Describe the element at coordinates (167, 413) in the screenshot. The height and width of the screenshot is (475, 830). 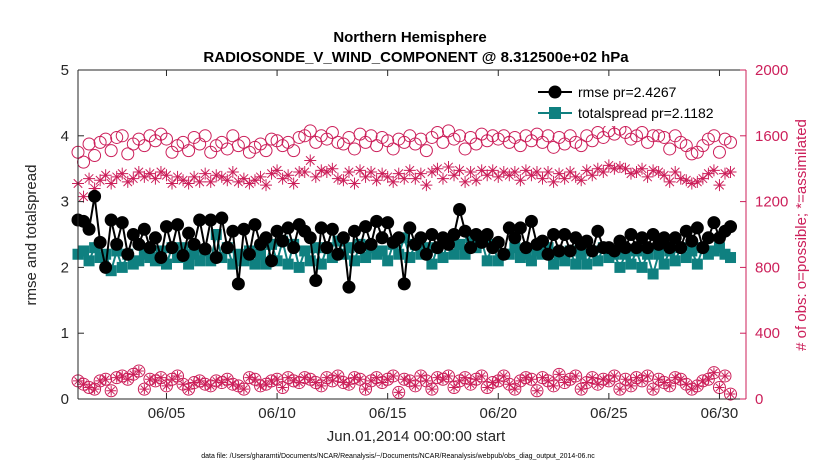
I see `x-tick-label: 06/05` at that location.